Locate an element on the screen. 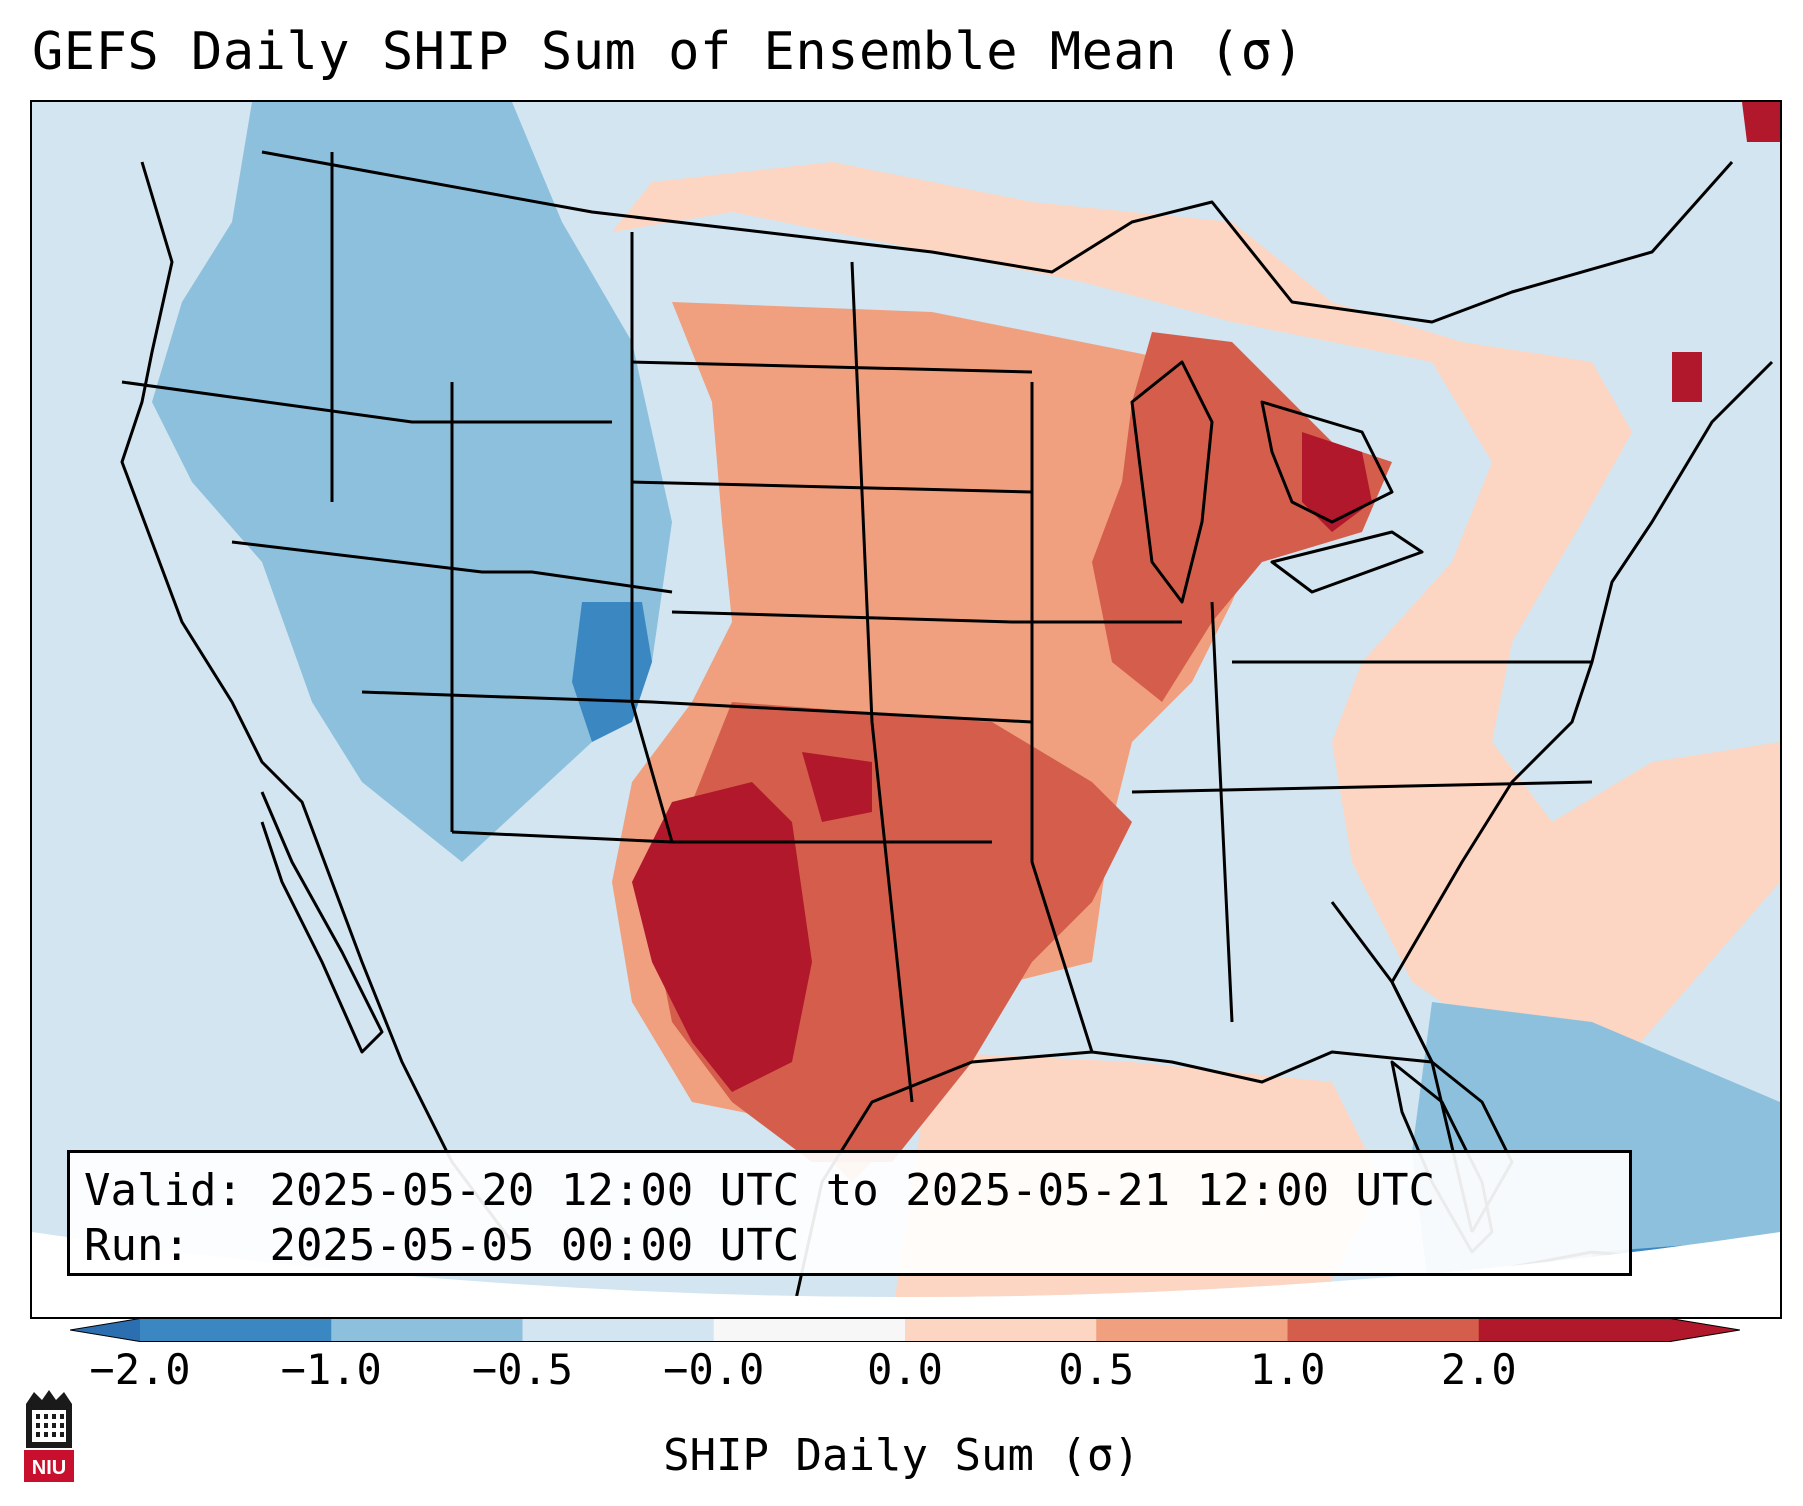 This screenshot has width=1803, height=1506. anomaly-max-texas is located at coordinates (722, 937).